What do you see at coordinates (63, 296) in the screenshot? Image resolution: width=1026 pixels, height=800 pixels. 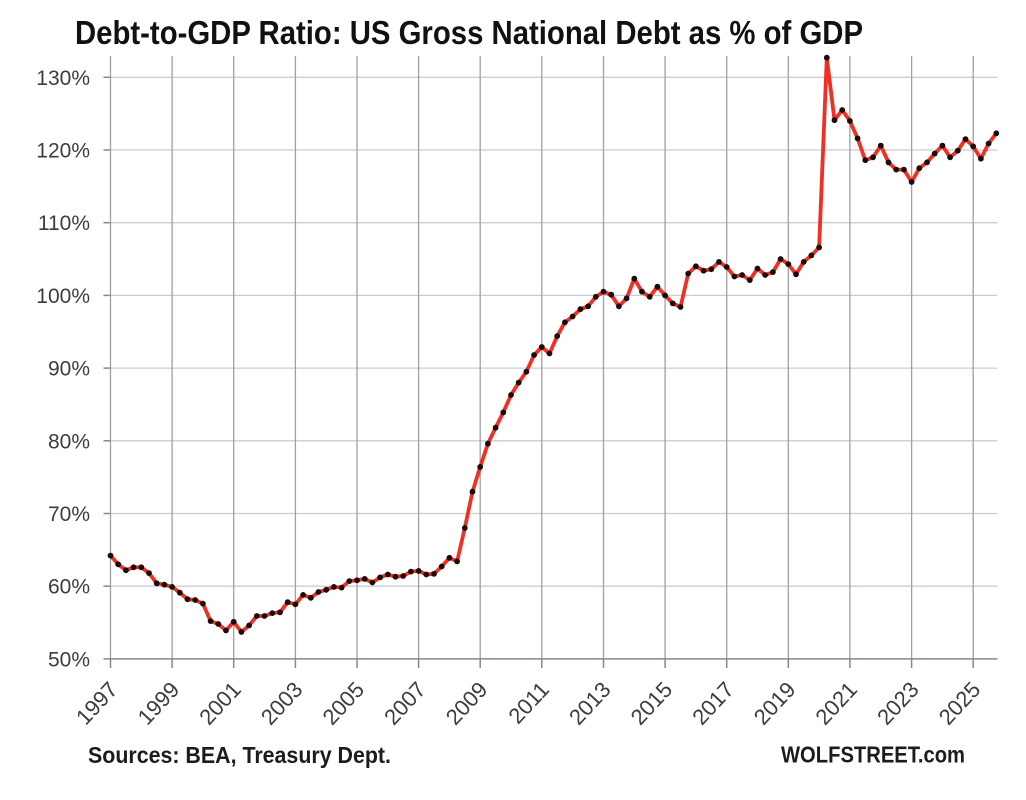 I see `svg-text: 100%` at bounding box center [63, 296].